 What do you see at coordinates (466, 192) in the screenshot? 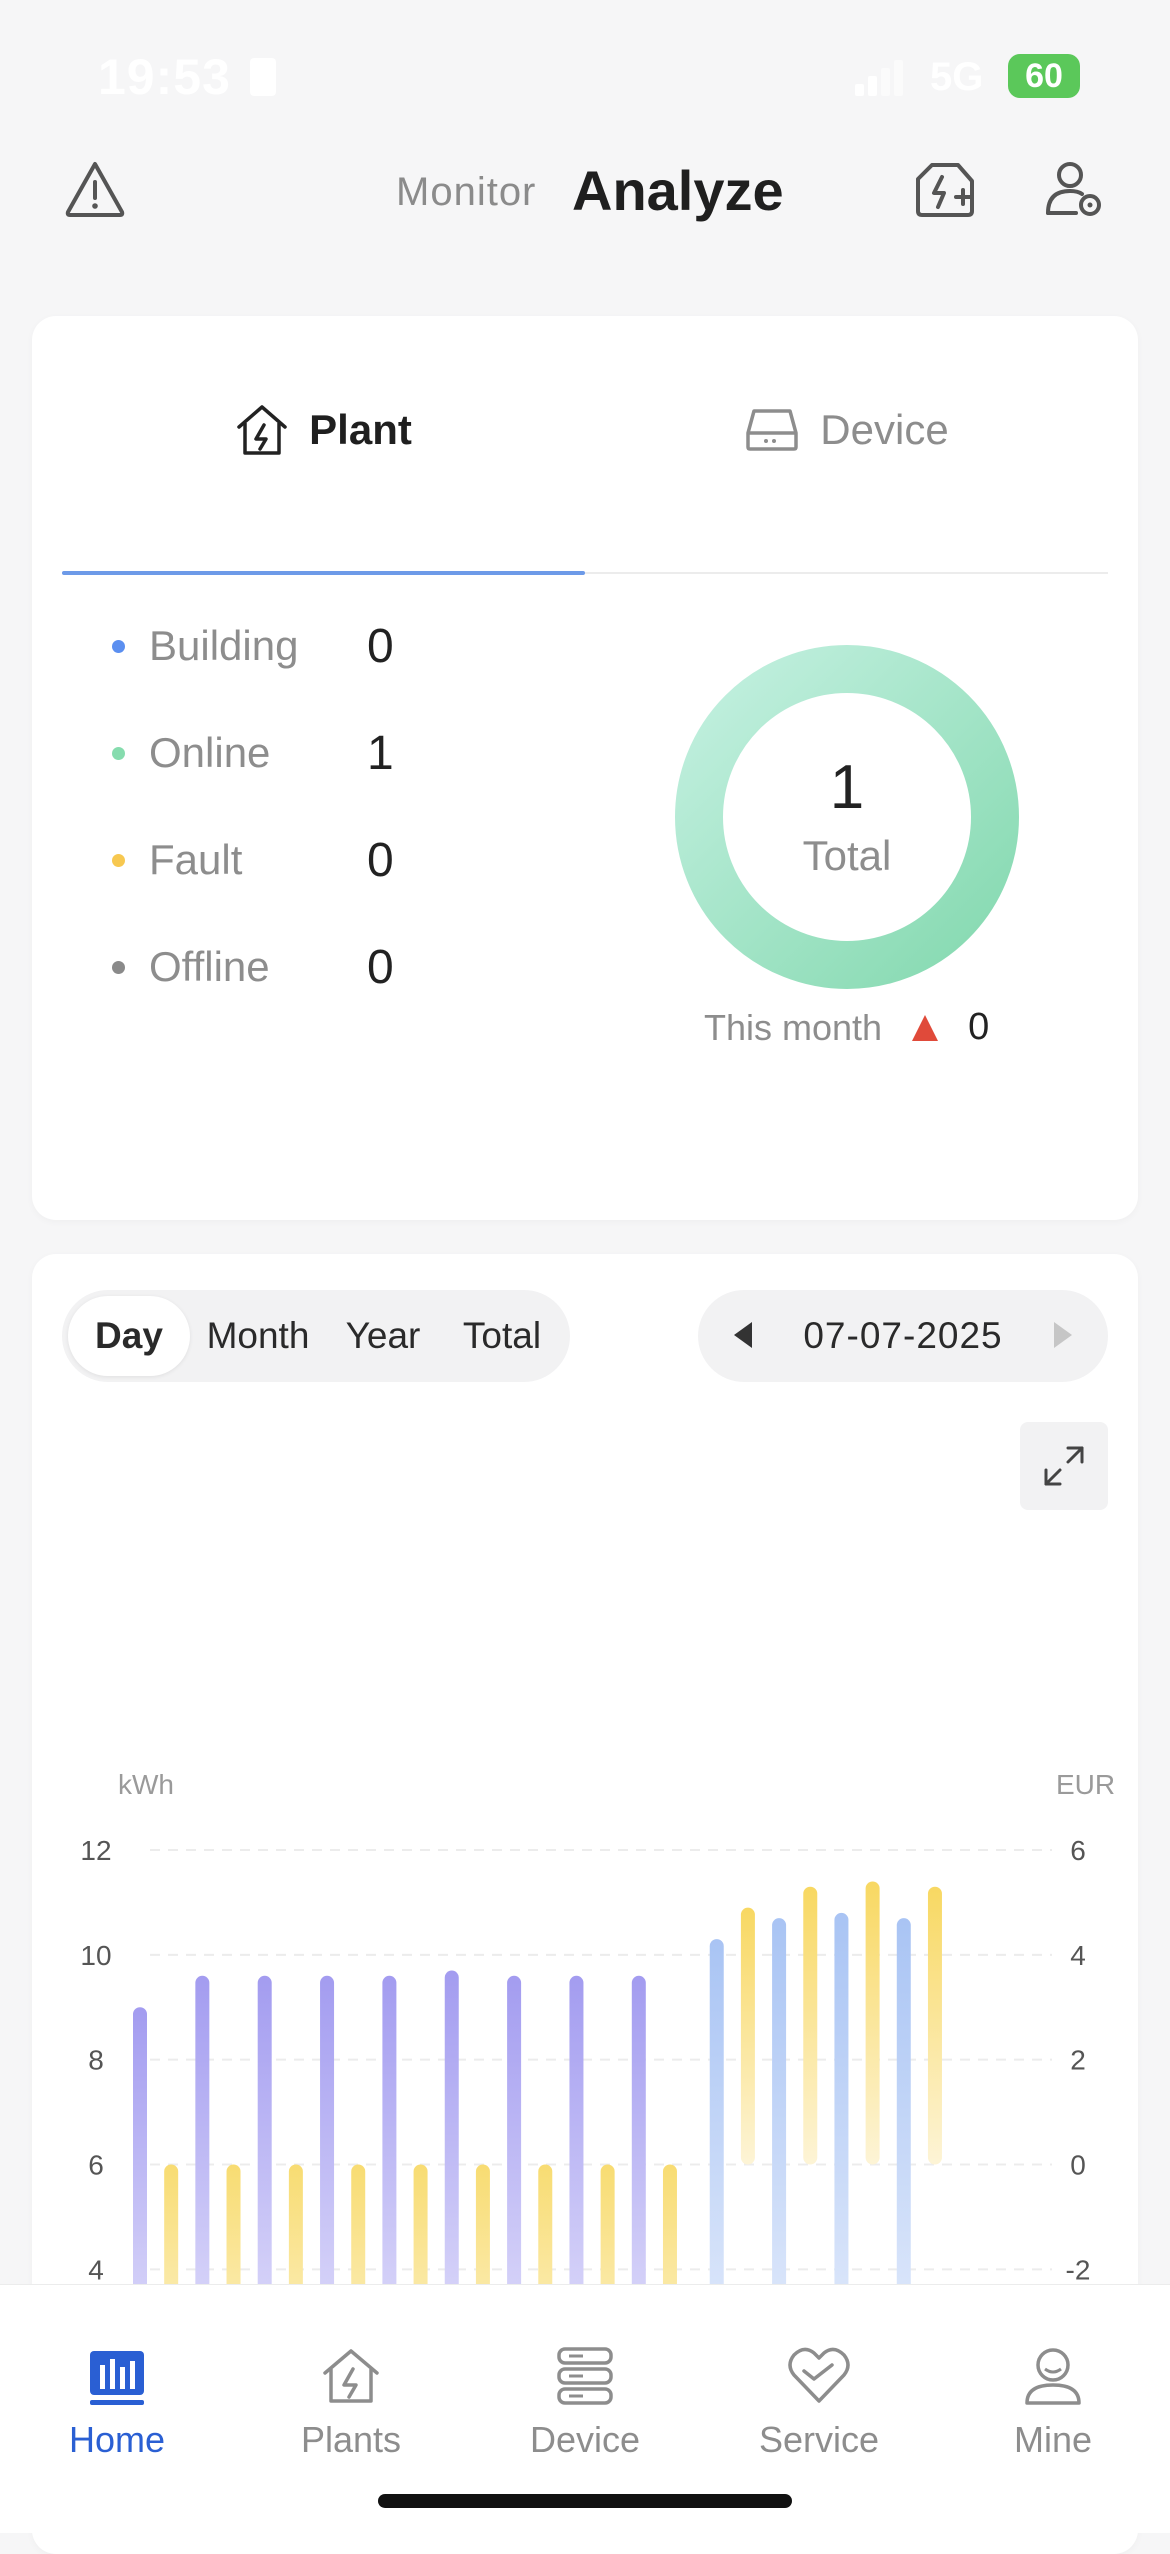
I see `tab-monitor: Monitor` at bounding box center [466, 192].